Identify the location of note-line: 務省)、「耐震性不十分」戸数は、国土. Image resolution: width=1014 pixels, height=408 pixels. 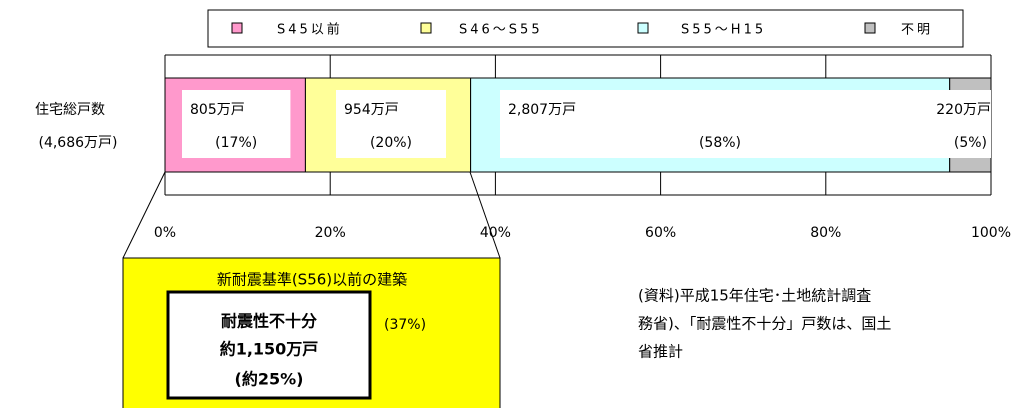
(764, 324).